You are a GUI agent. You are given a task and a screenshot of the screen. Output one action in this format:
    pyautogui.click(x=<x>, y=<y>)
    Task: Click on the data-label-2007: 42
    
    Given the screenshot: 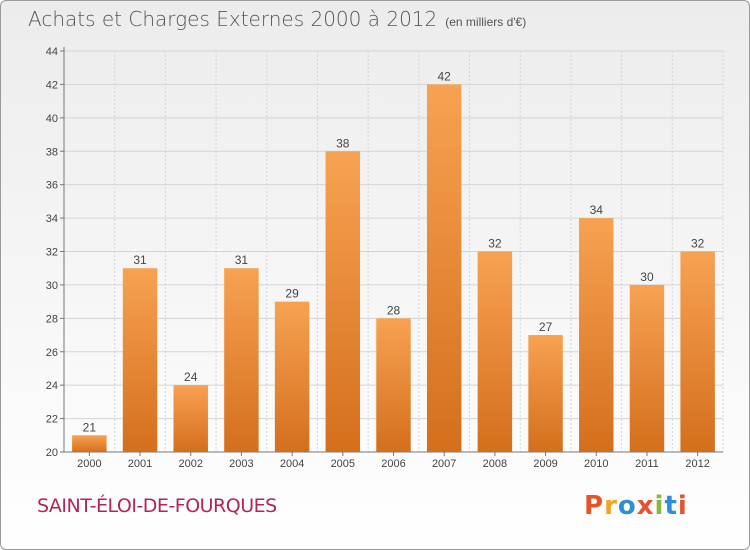 What is the action you would take?
    pyautogui.click(x=445, y=76)
    